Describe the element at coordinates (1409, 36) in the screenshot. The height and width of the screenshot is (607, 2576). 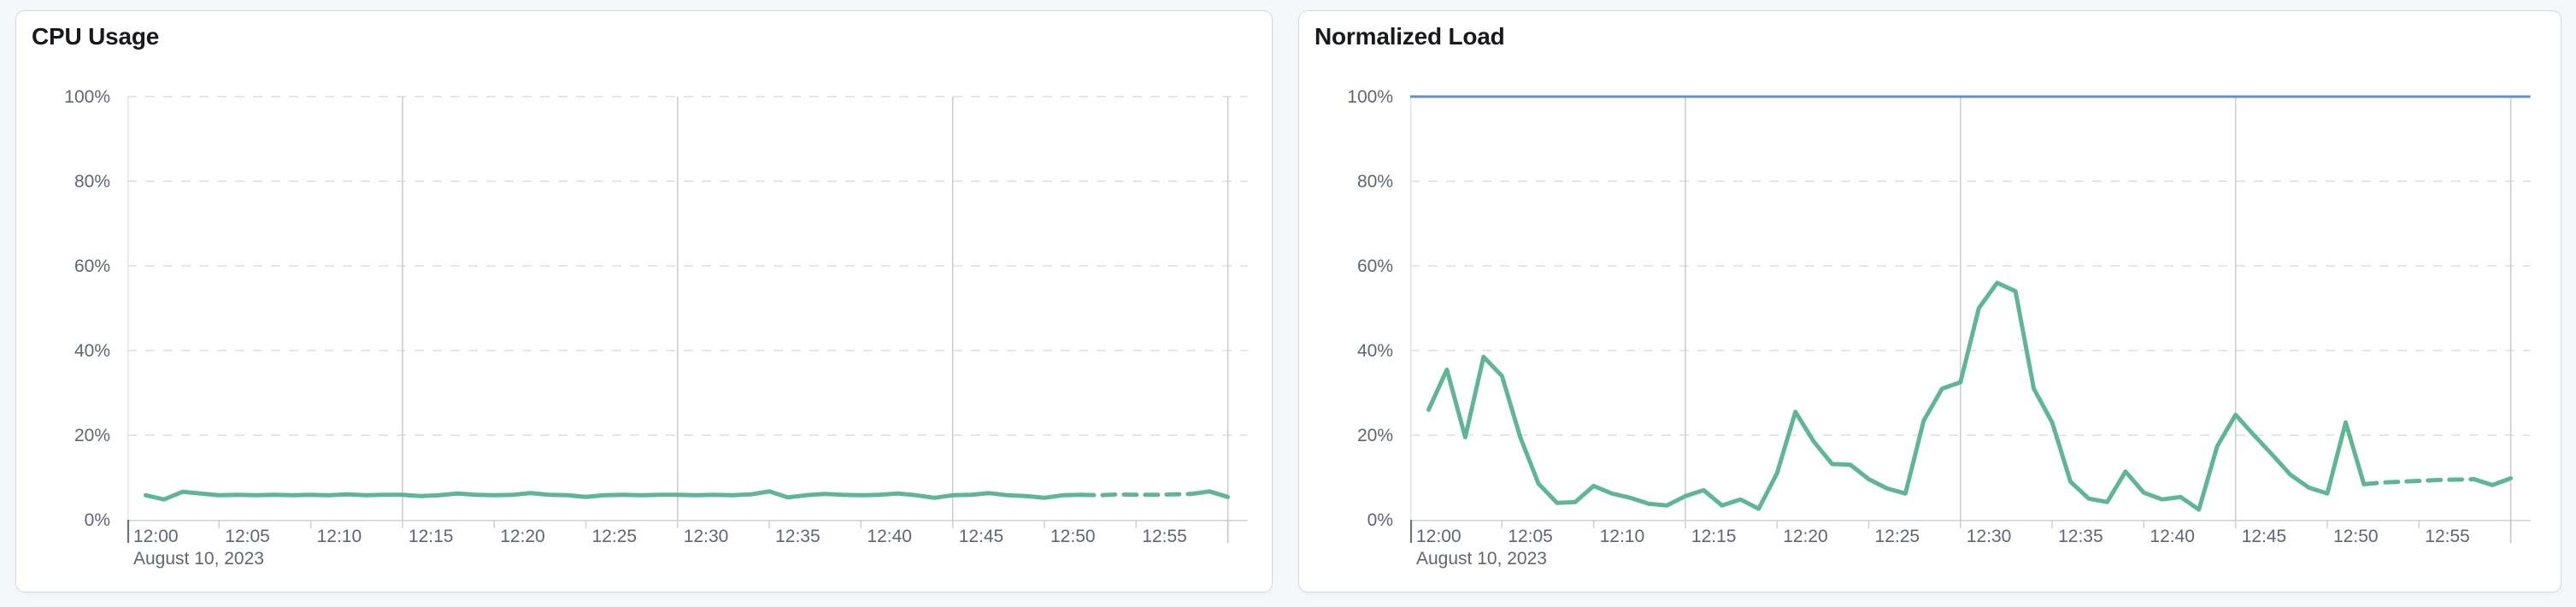
I see `chart-title: Normalized Load` at that location.